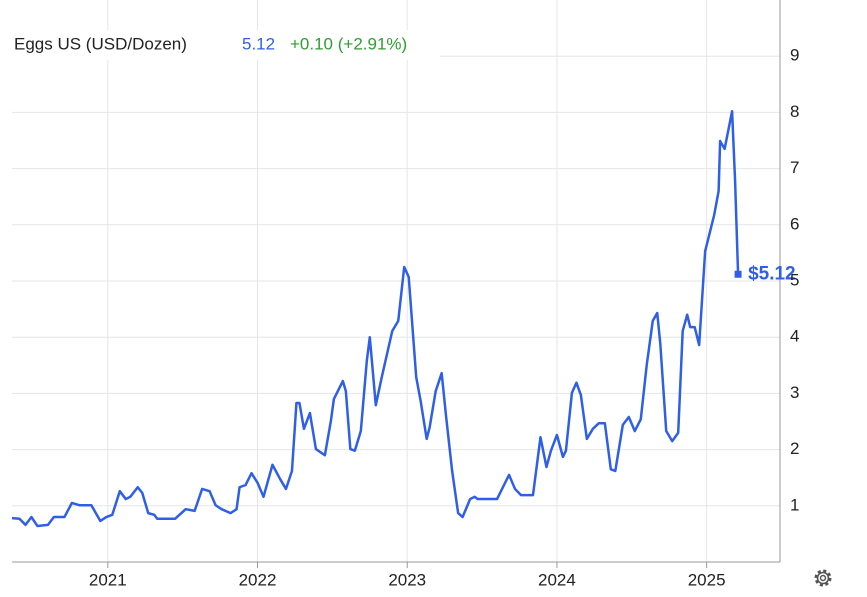  I want to click on end-marker, so click(738, 274).